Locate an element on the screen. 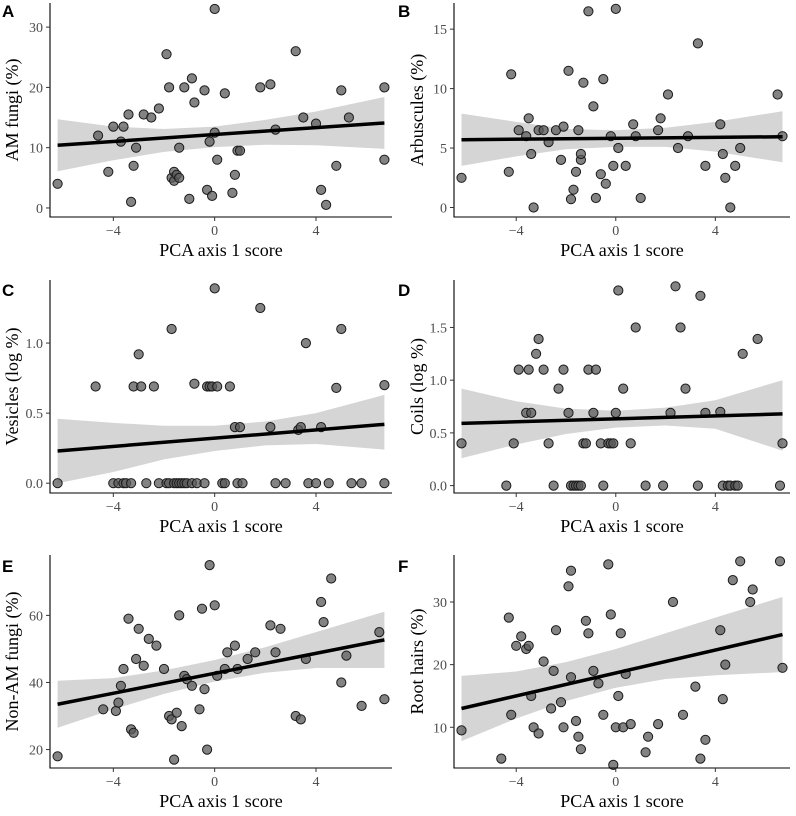 This screenshot has height=816, width=796. y-tick-label: 1.5 is located at coordinates (439, 328).